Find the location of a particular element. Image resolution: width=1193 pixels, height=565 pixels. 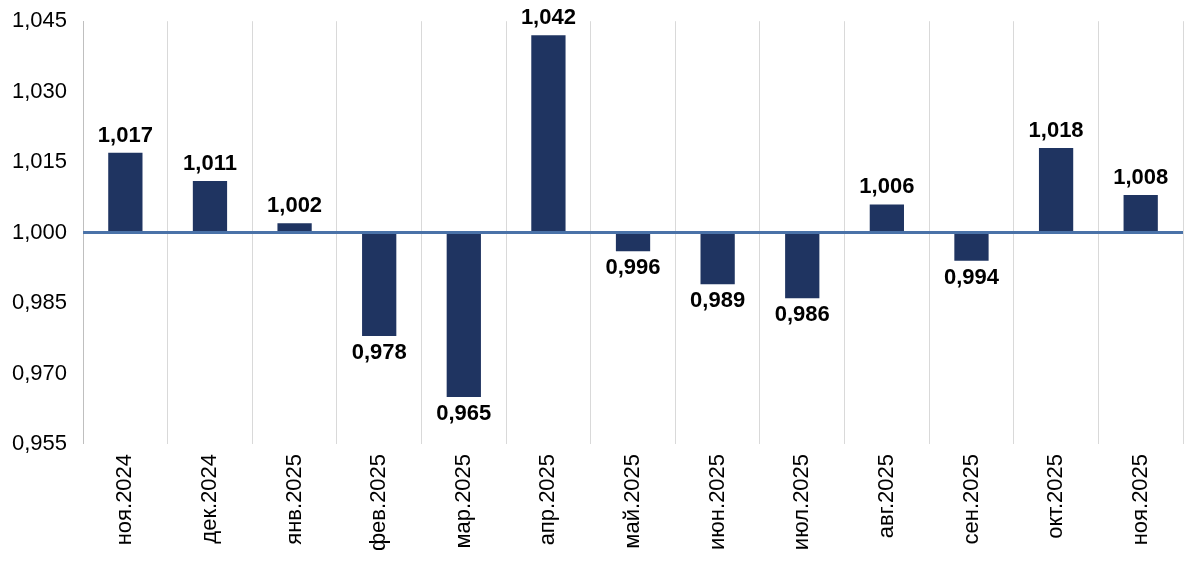

x-tick-label: май.2025 is located at coordinates (632, 501).